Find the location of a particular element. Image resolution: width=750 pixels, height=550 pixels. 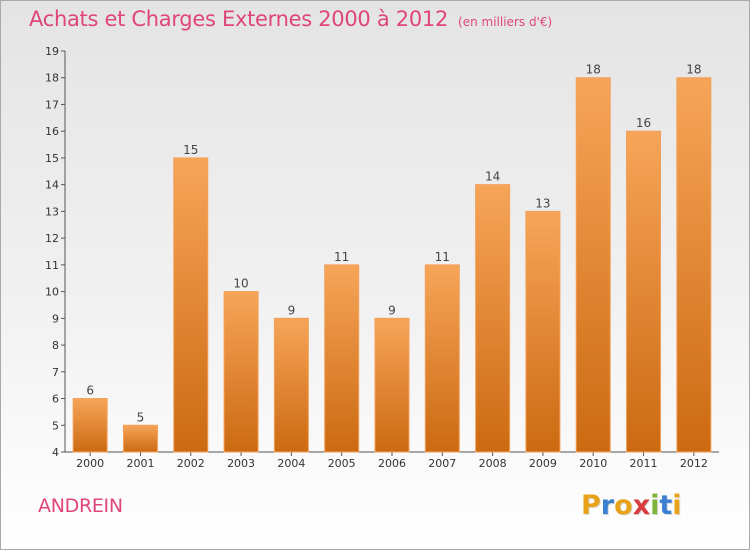

x-tick-label: 2005 is located at coordinates (342, 463).